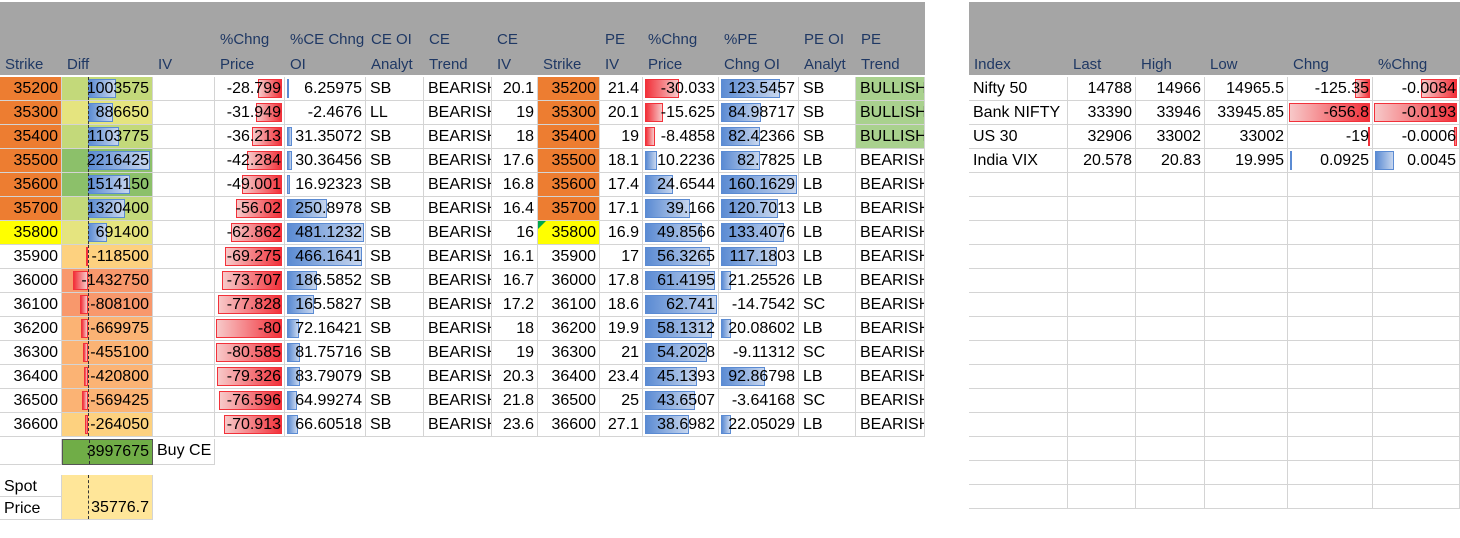 This screenshot has height=538, width=1460. I want to click on pe-strike-cell: 35400, so click(569, 137).